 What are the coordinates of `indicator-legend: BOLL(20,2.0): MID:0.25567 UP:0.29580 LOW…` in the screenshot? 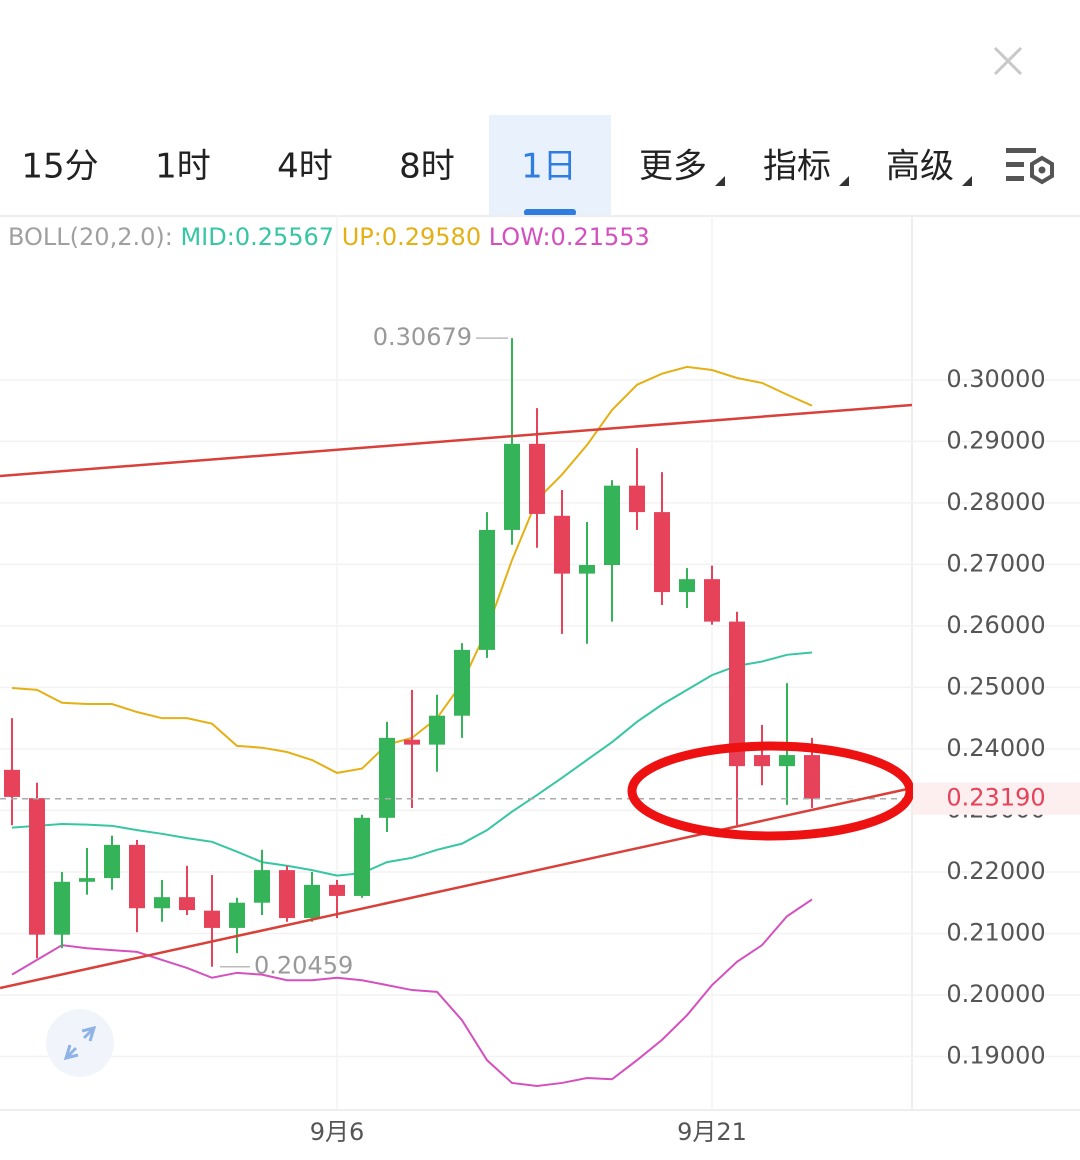 It's located at (329, 237).